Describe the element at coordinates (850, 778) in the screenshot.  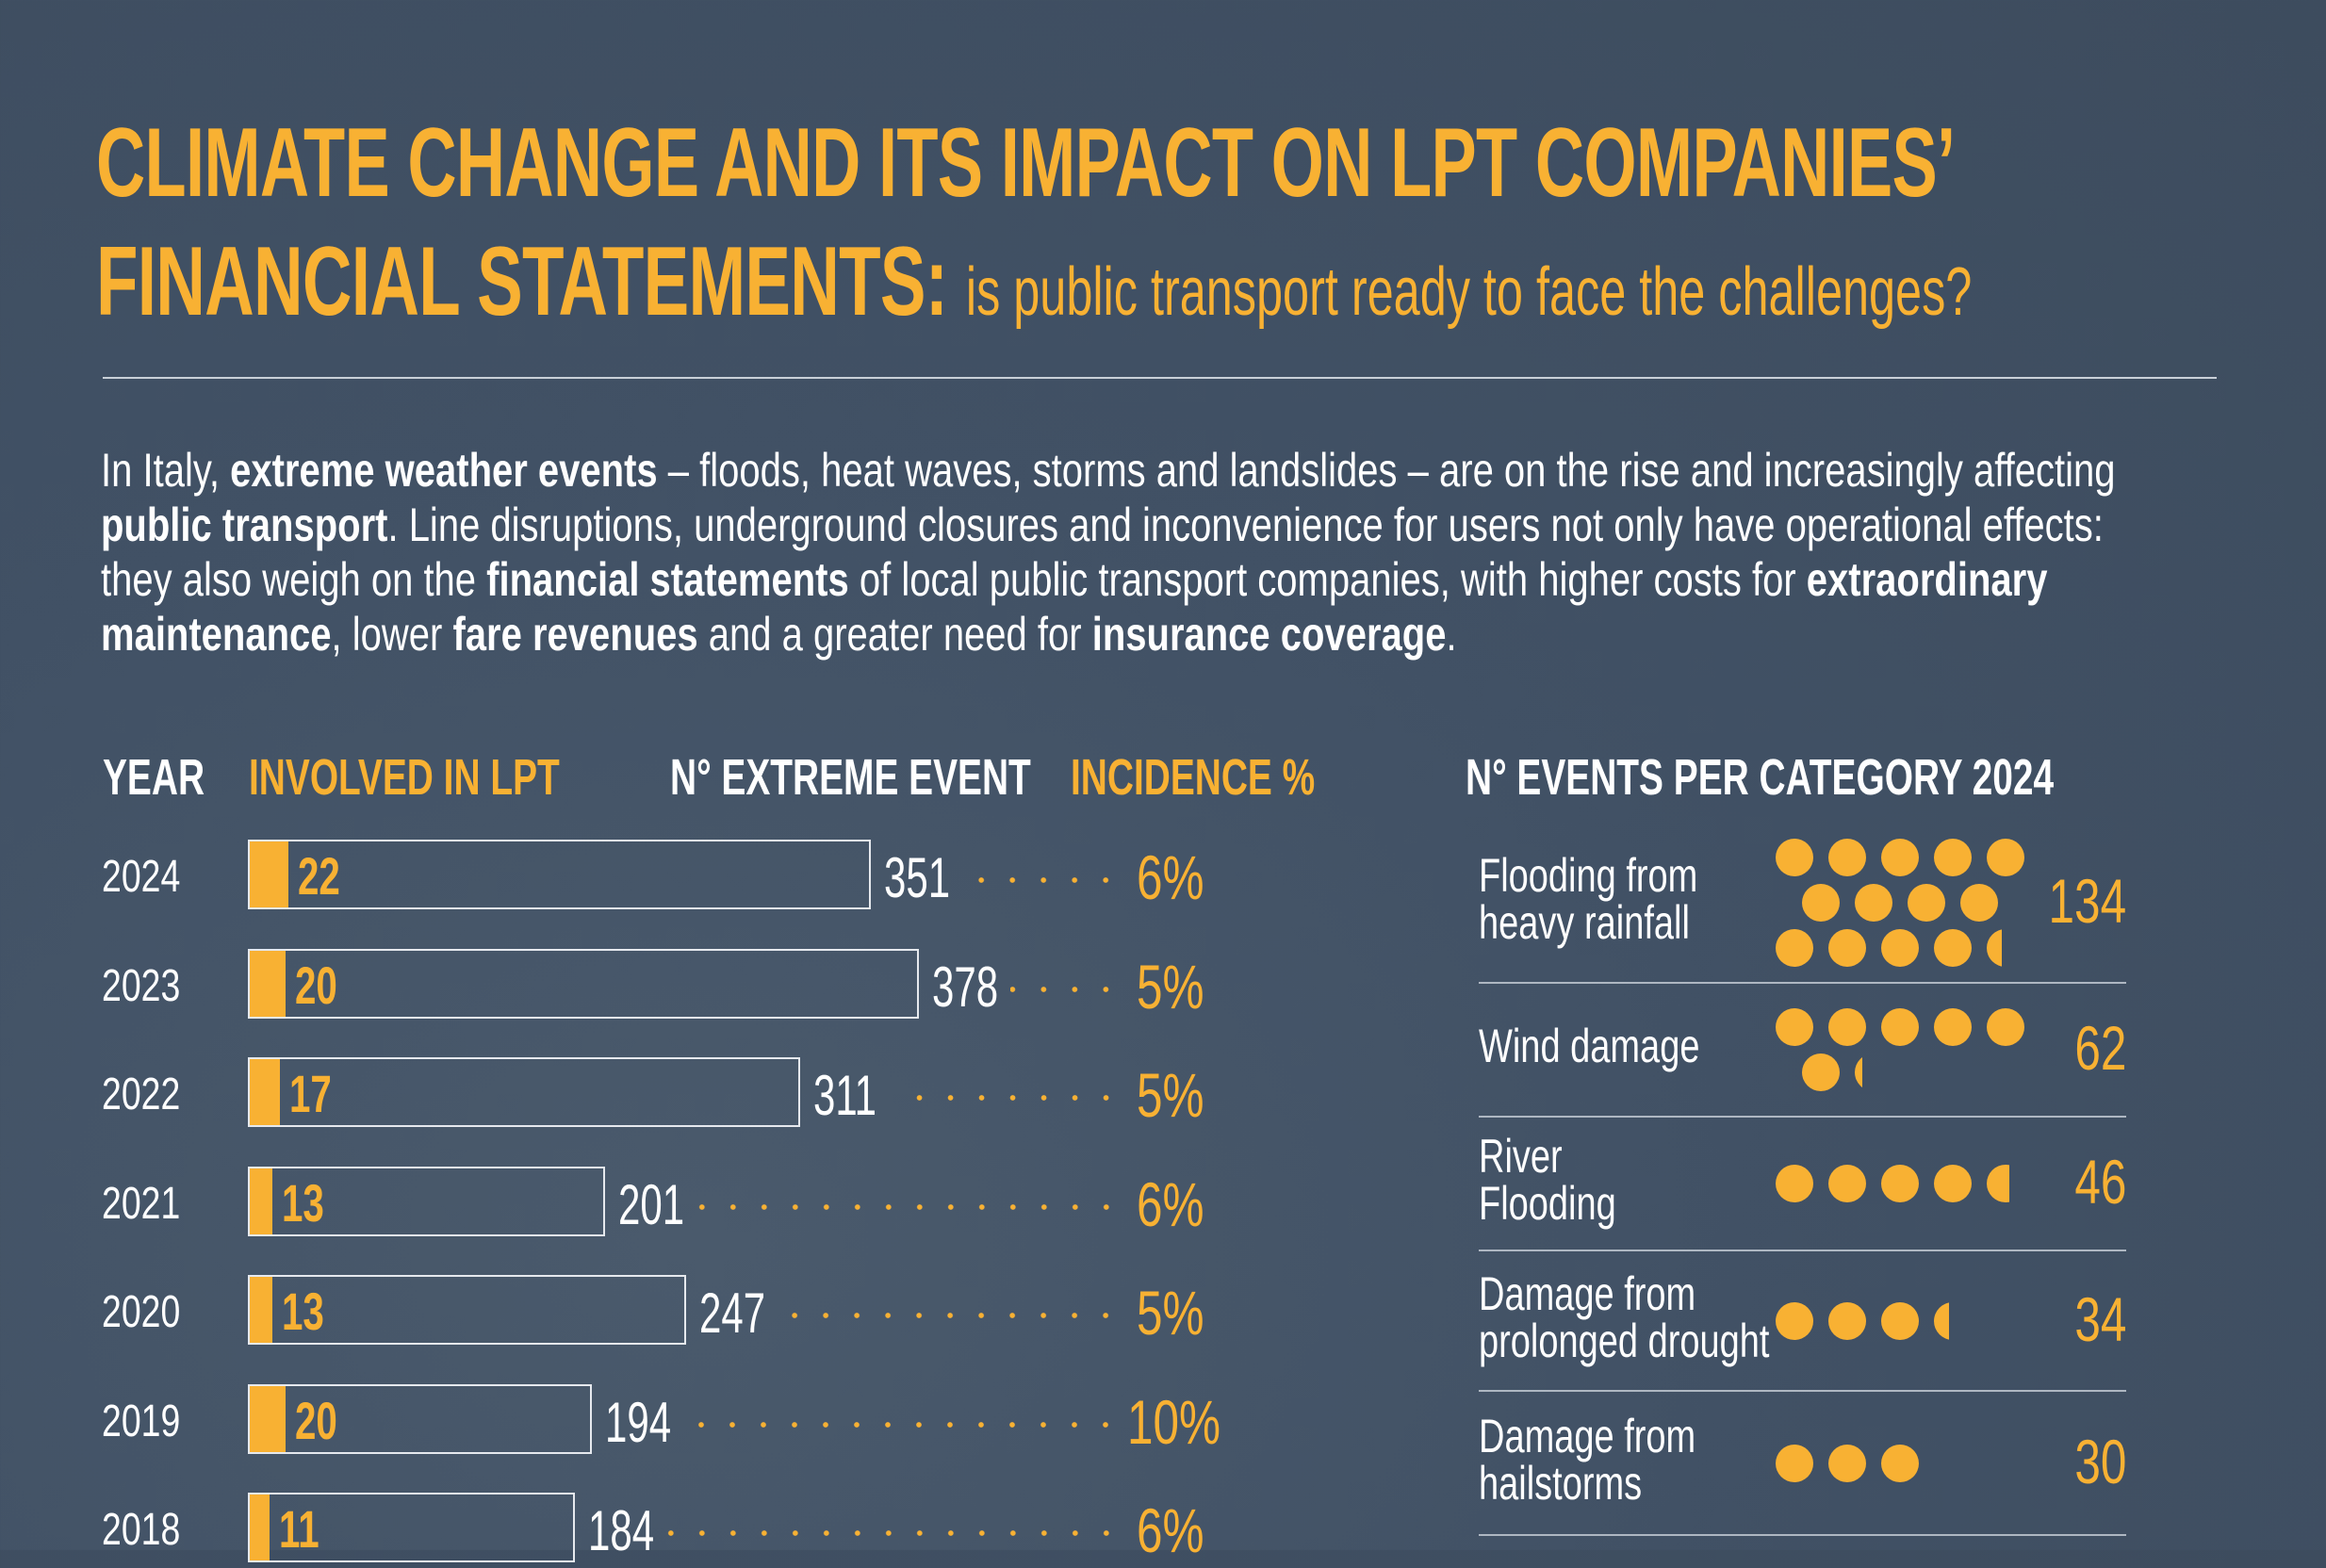
I see `header-events: N° EXTREME EVENT` at that location.